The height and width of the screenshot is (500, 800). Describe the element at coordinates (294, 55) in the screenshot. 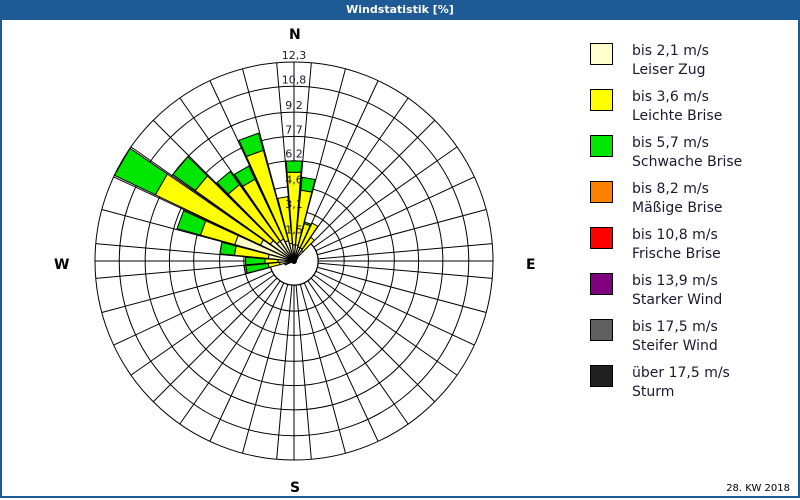

I see `svg-text: 12,3` at that location.